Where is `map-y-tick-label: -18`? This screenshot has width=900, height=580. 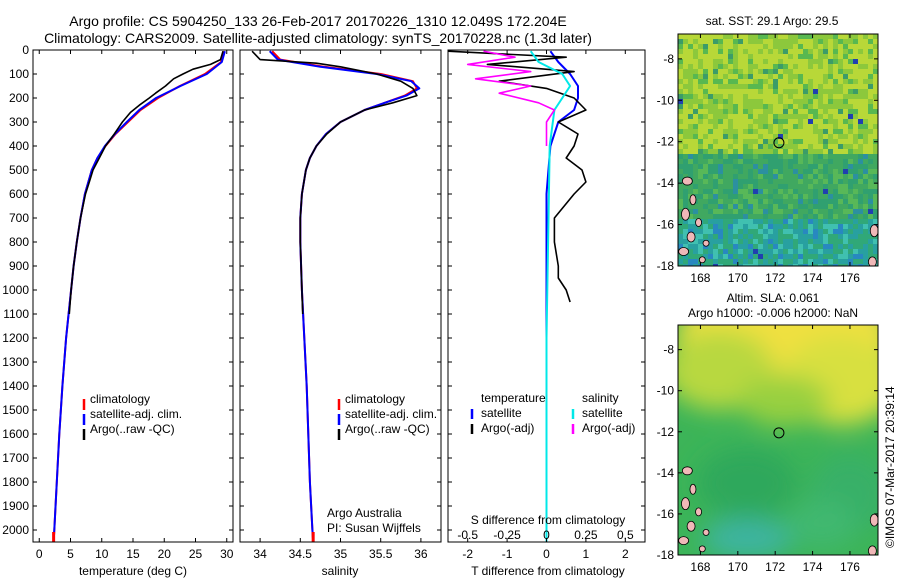 map-y-tick-label: -18 is located at coordinates (666, 266).